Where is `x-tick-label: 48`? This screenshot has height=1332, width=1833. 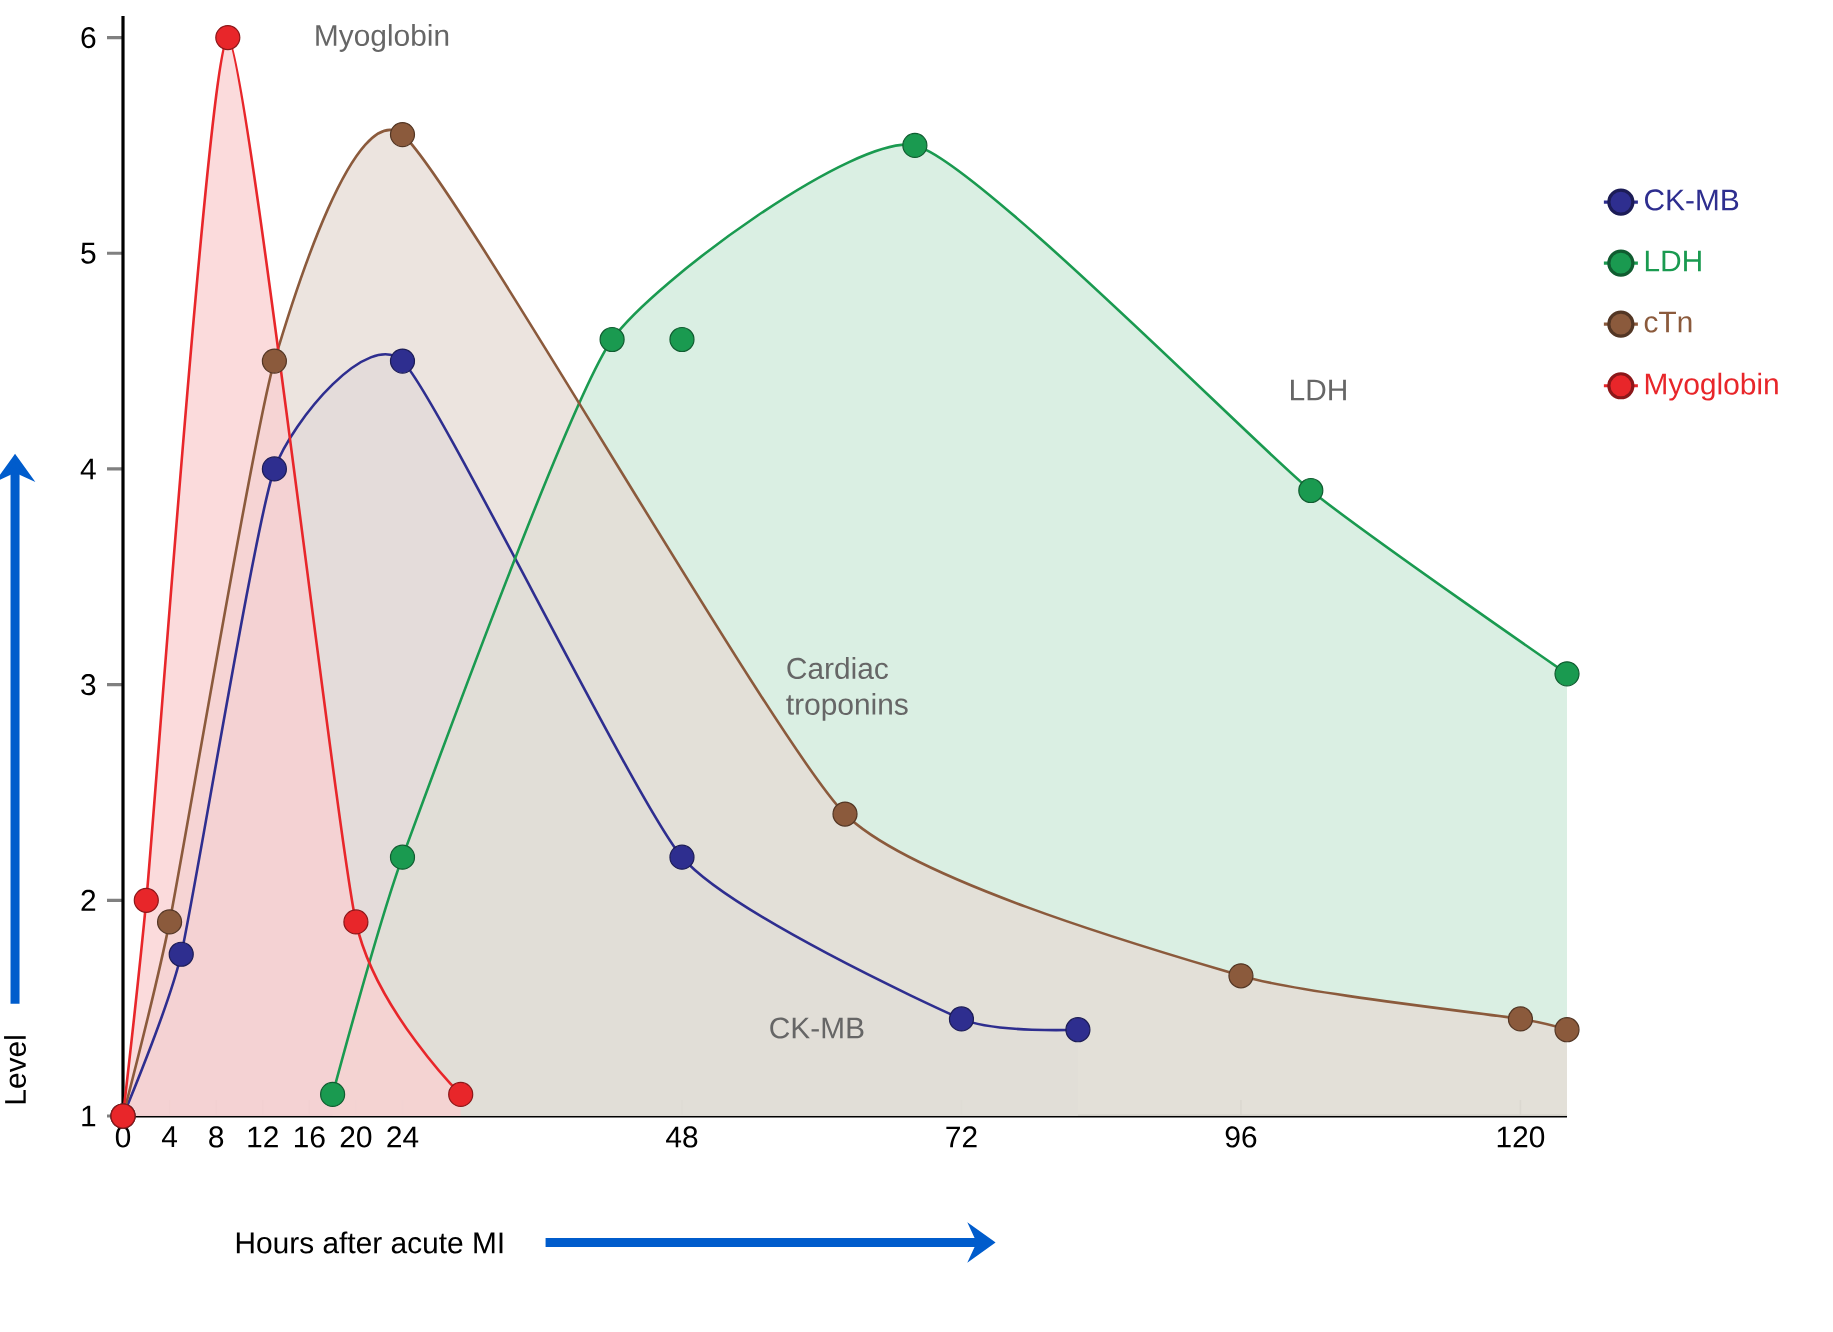 x-tick-label: 48 is located at coordinates (682, 1137).